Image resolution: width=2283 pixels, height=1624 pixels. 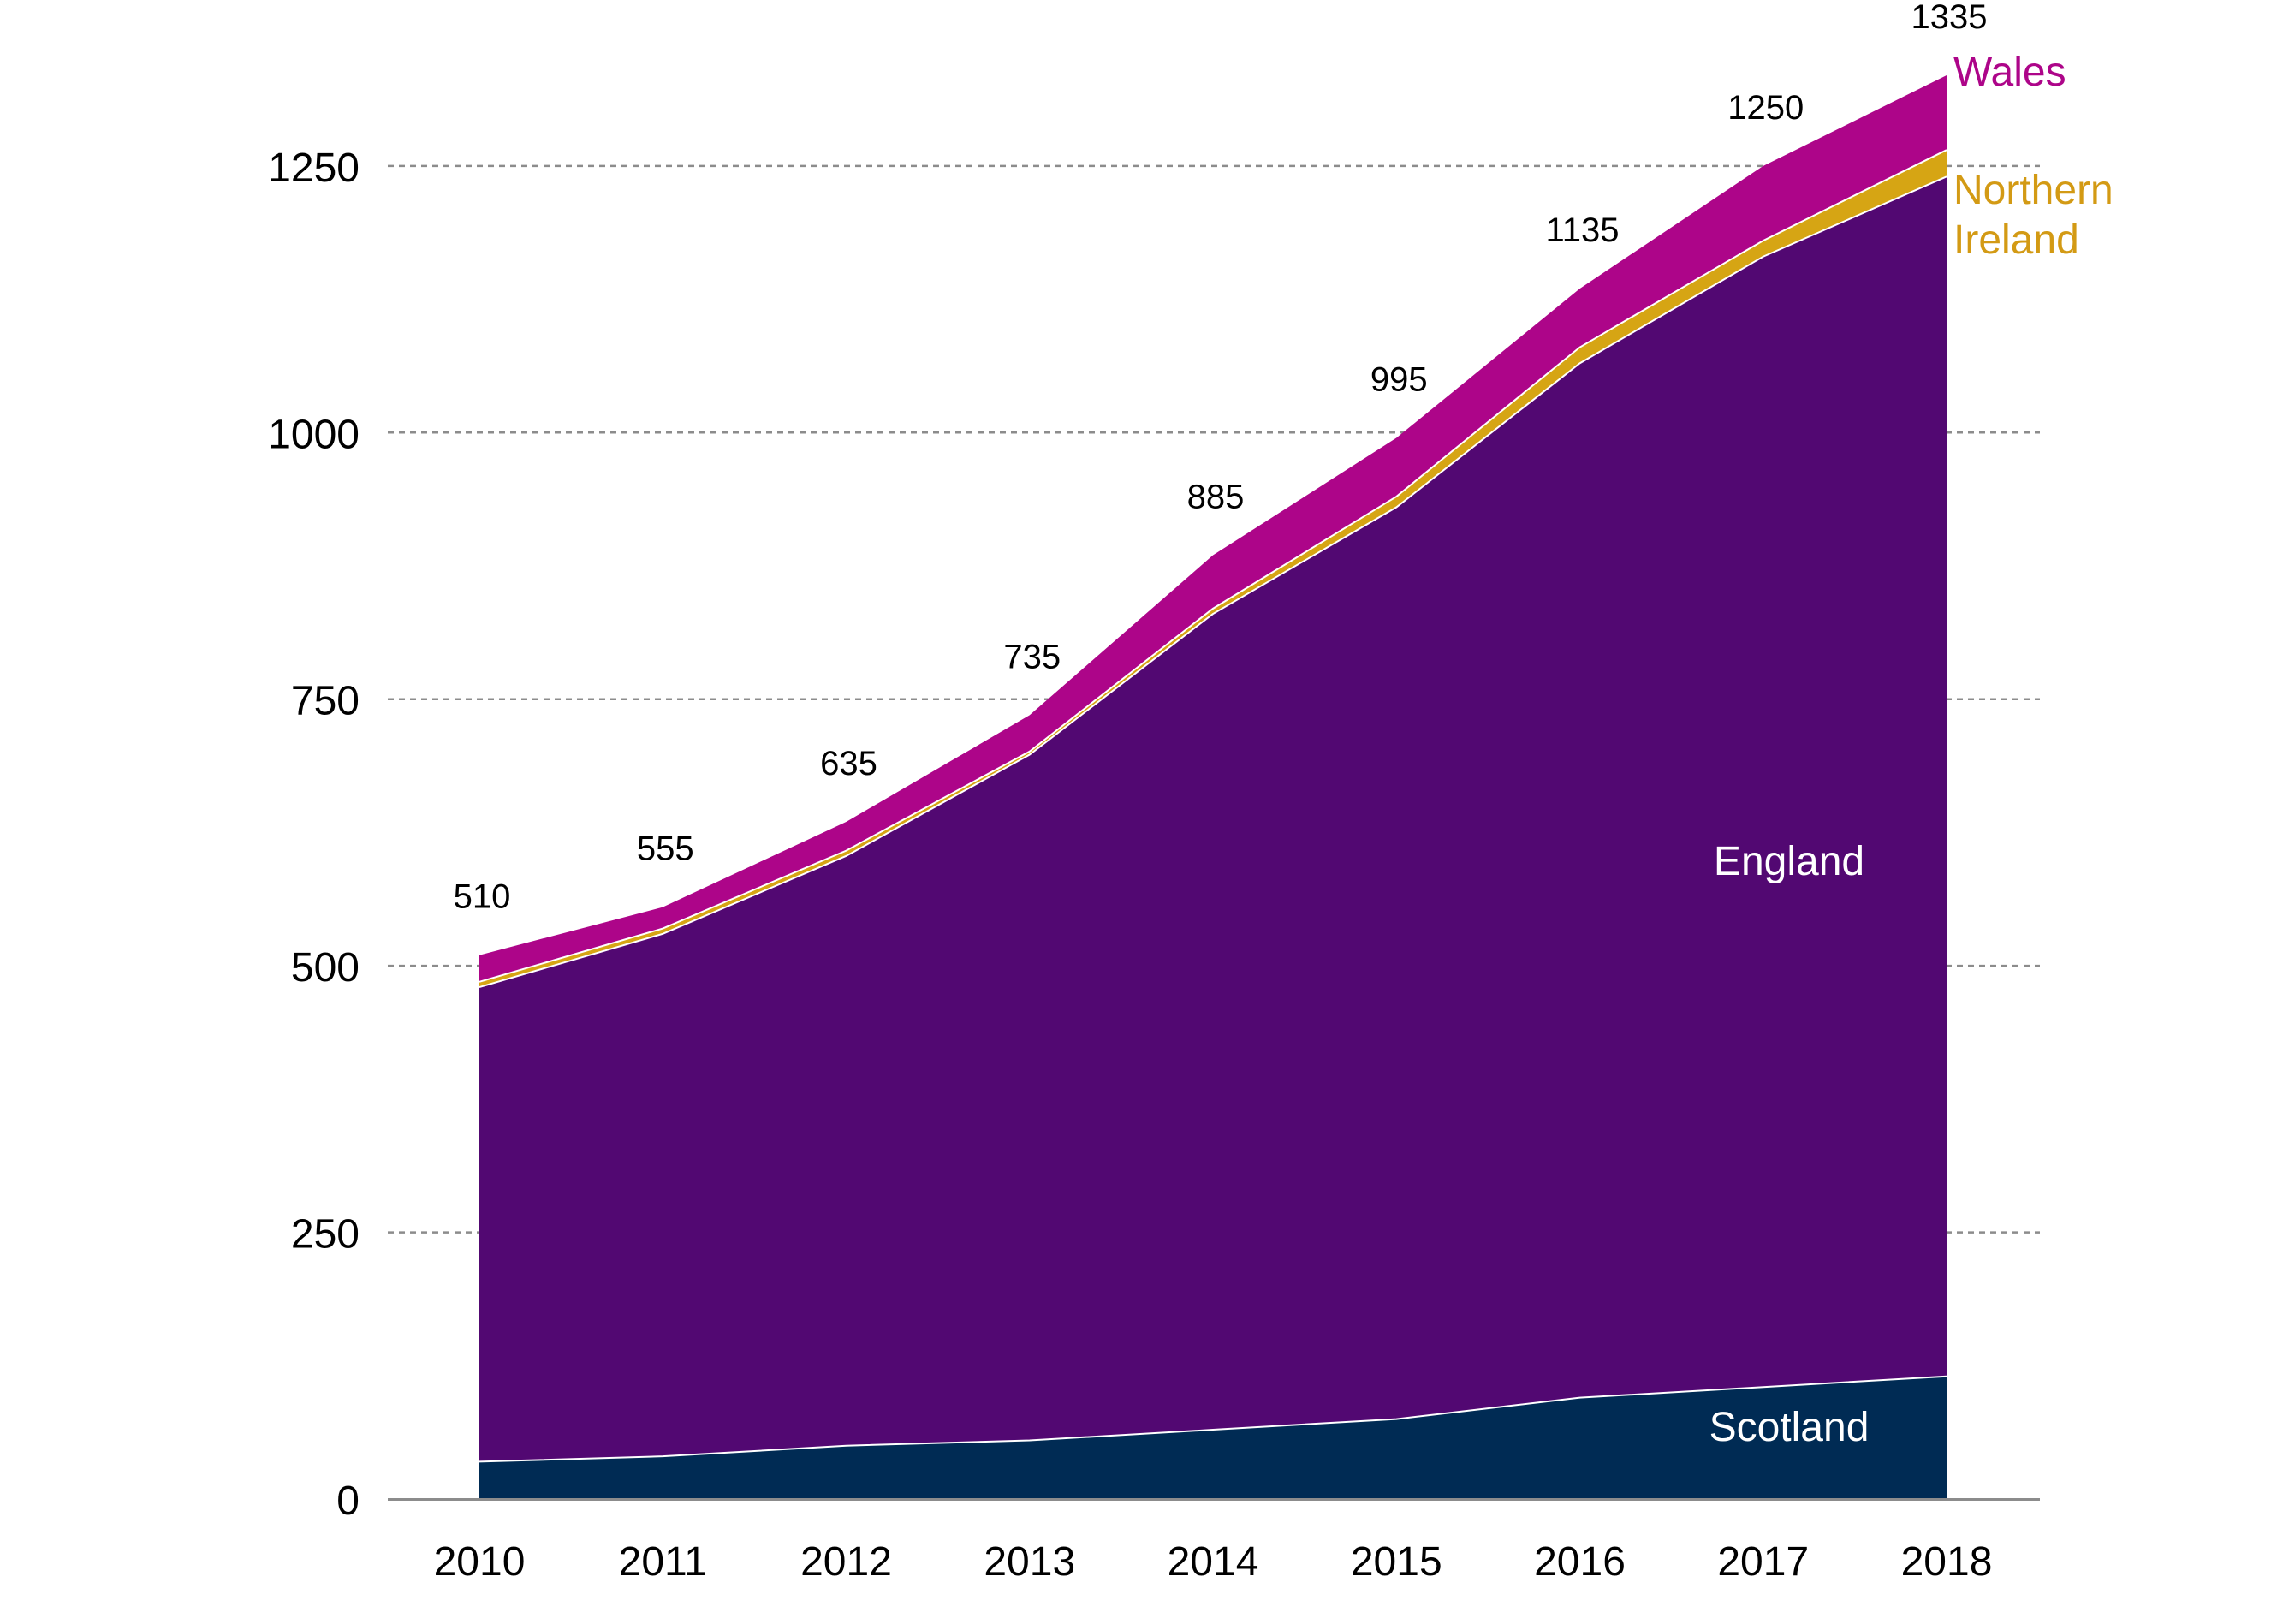 What do you see at coordinates (325, 967) in the screenshot?
I see `y-tick-label: 500` at bounding box center [325, 967].